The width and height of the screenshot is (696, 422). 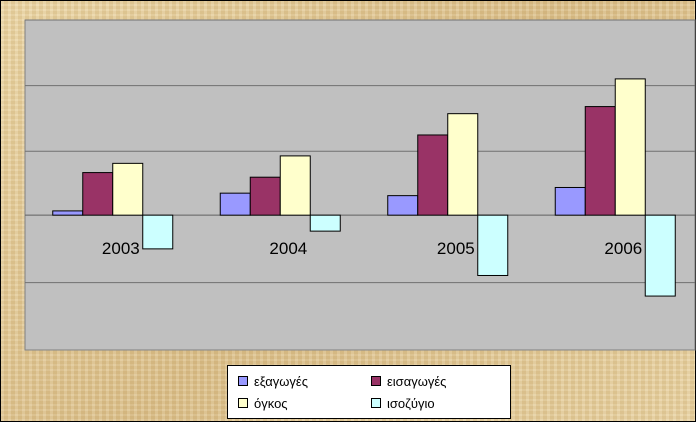 I want to click on legend-item-volume: όγκος, so click(x=304, y=403).